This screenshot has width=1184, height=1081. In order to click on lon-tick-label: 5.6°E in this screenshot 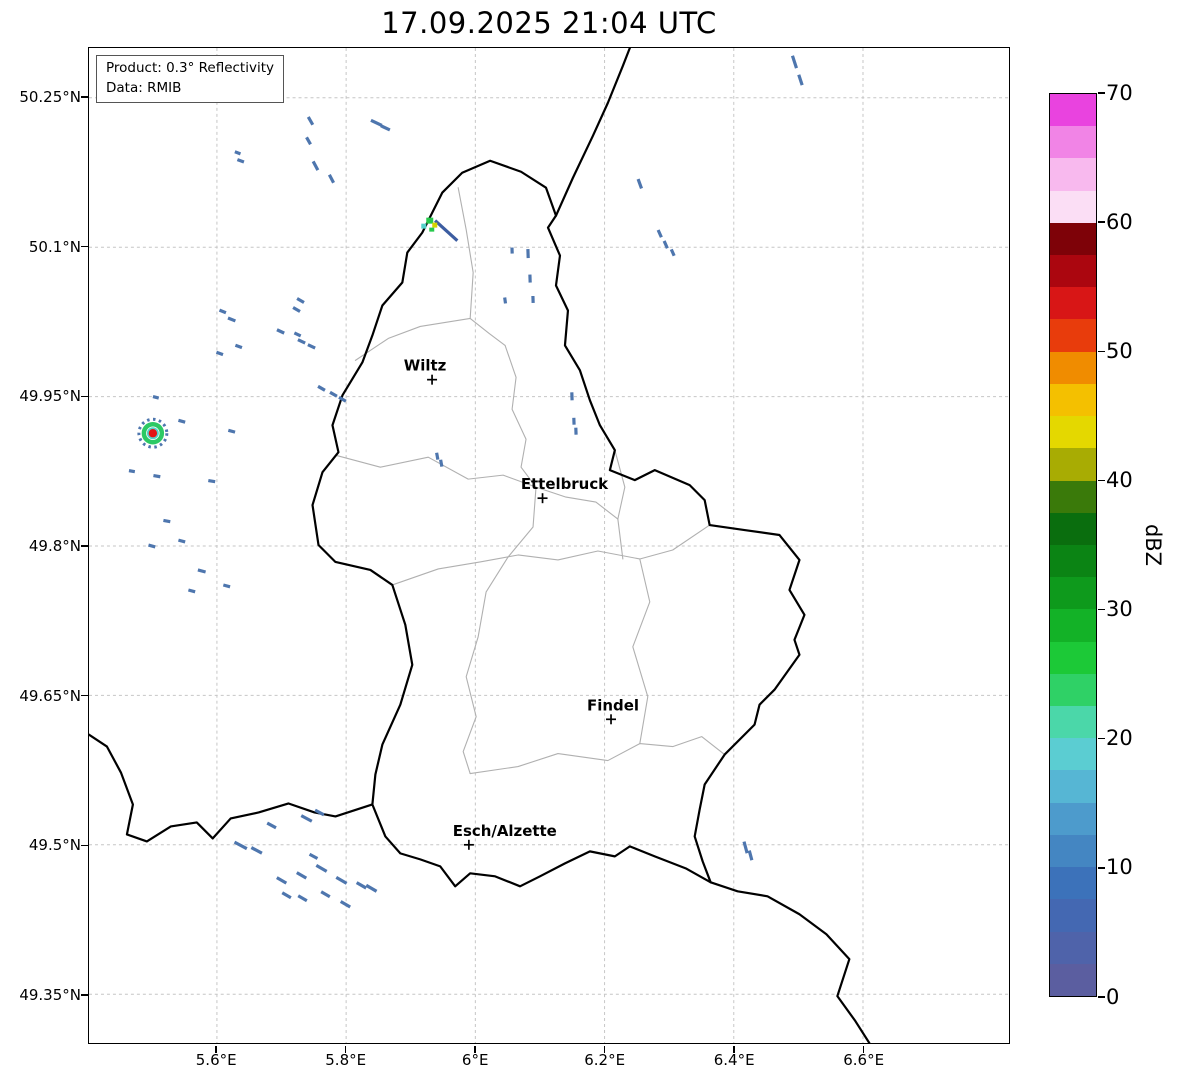, I will do `click(216, 1060)`.